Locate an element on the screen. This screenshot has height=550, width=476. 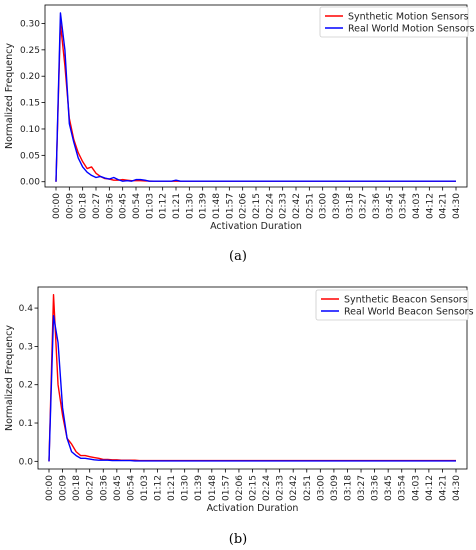
legend-label: Synthetic Beacon Sensors is located at coordinates (406, 299).